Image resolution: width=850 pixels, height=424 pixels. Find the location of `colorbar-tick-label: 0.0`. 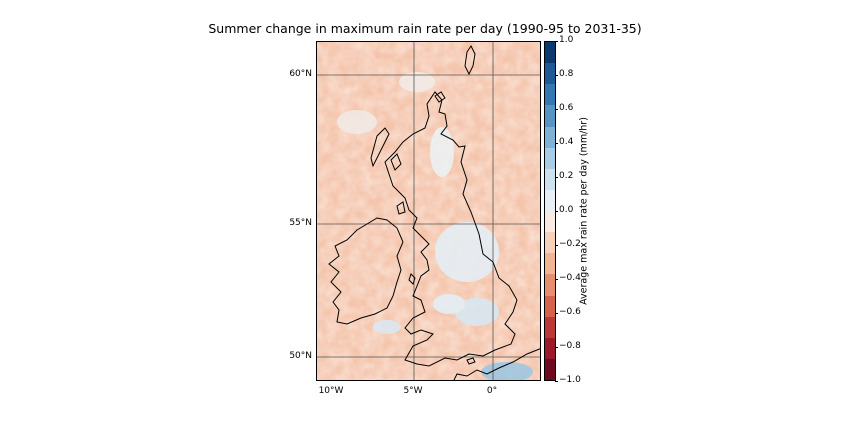

colorbar-tick-label: 0.0 is located at coordinates (564, 210).